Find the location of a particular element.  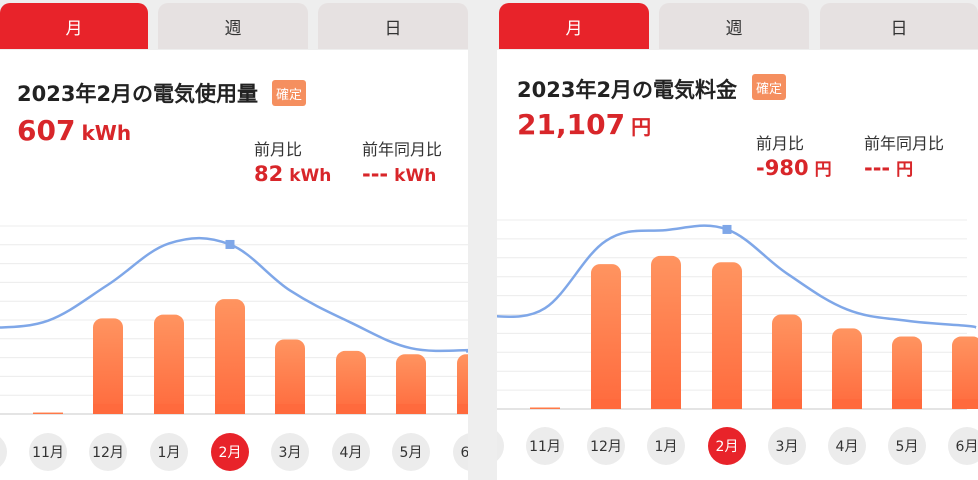

month-label: 5月 is located at coordinates (907, 447).